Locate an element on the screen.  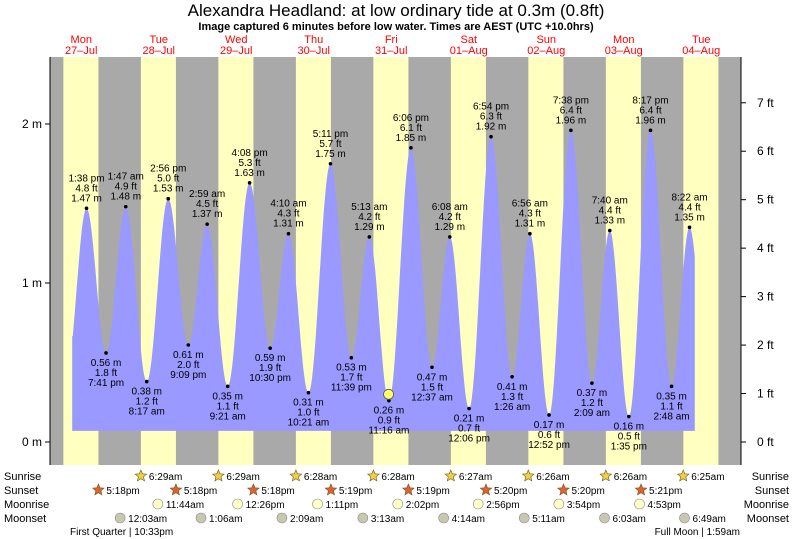
sunrise-time: 6:26am is located at coordinates (552, 477).